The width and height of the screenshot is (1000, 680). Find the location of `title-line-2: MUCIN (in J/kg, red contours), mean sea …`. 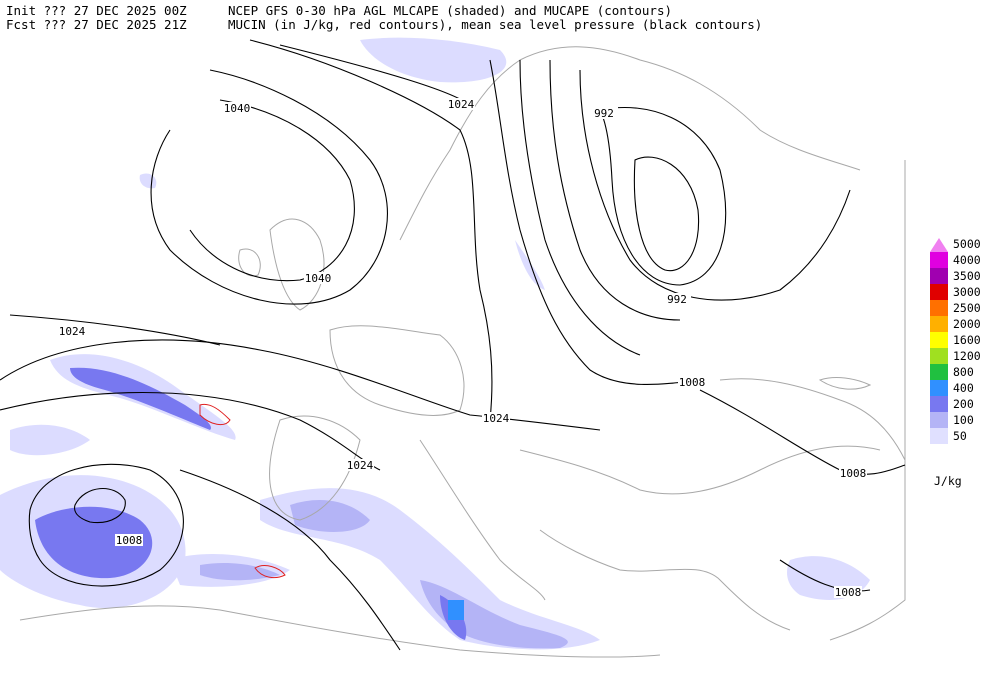

title-line-2: MUCIN (in J/kg, red contours), mean sea … is located at coordinates (495, 24).